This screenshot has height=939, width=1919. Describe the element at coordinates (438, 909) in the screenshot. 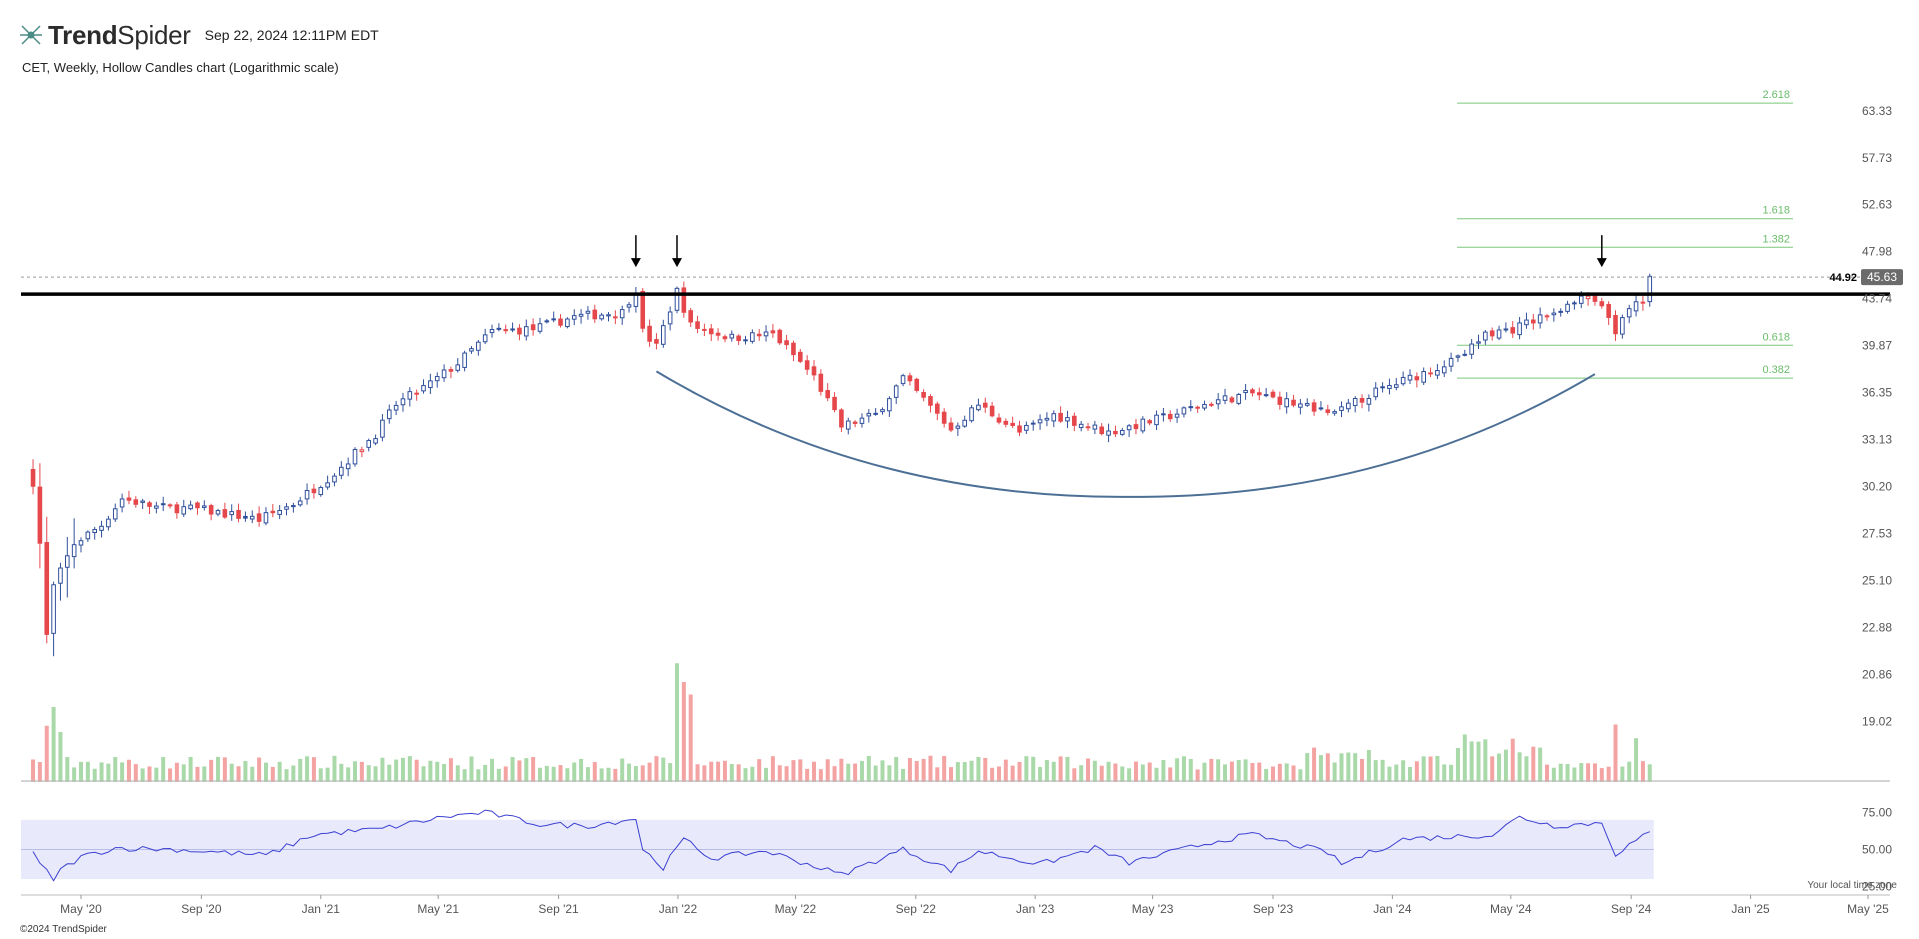

I see `time-tick-label: May '21` at that location.